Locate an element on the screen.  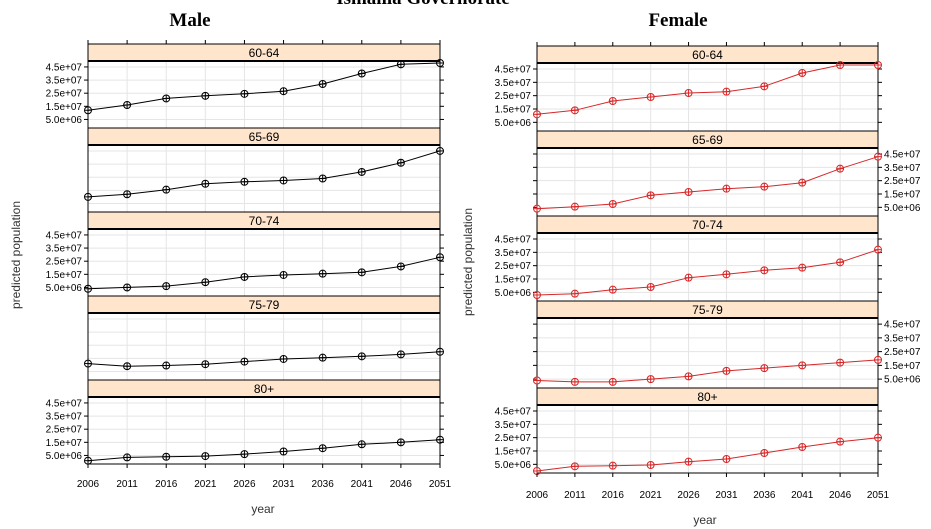
male-strip-label-4: 80+ is located at coordinates (264, 389).